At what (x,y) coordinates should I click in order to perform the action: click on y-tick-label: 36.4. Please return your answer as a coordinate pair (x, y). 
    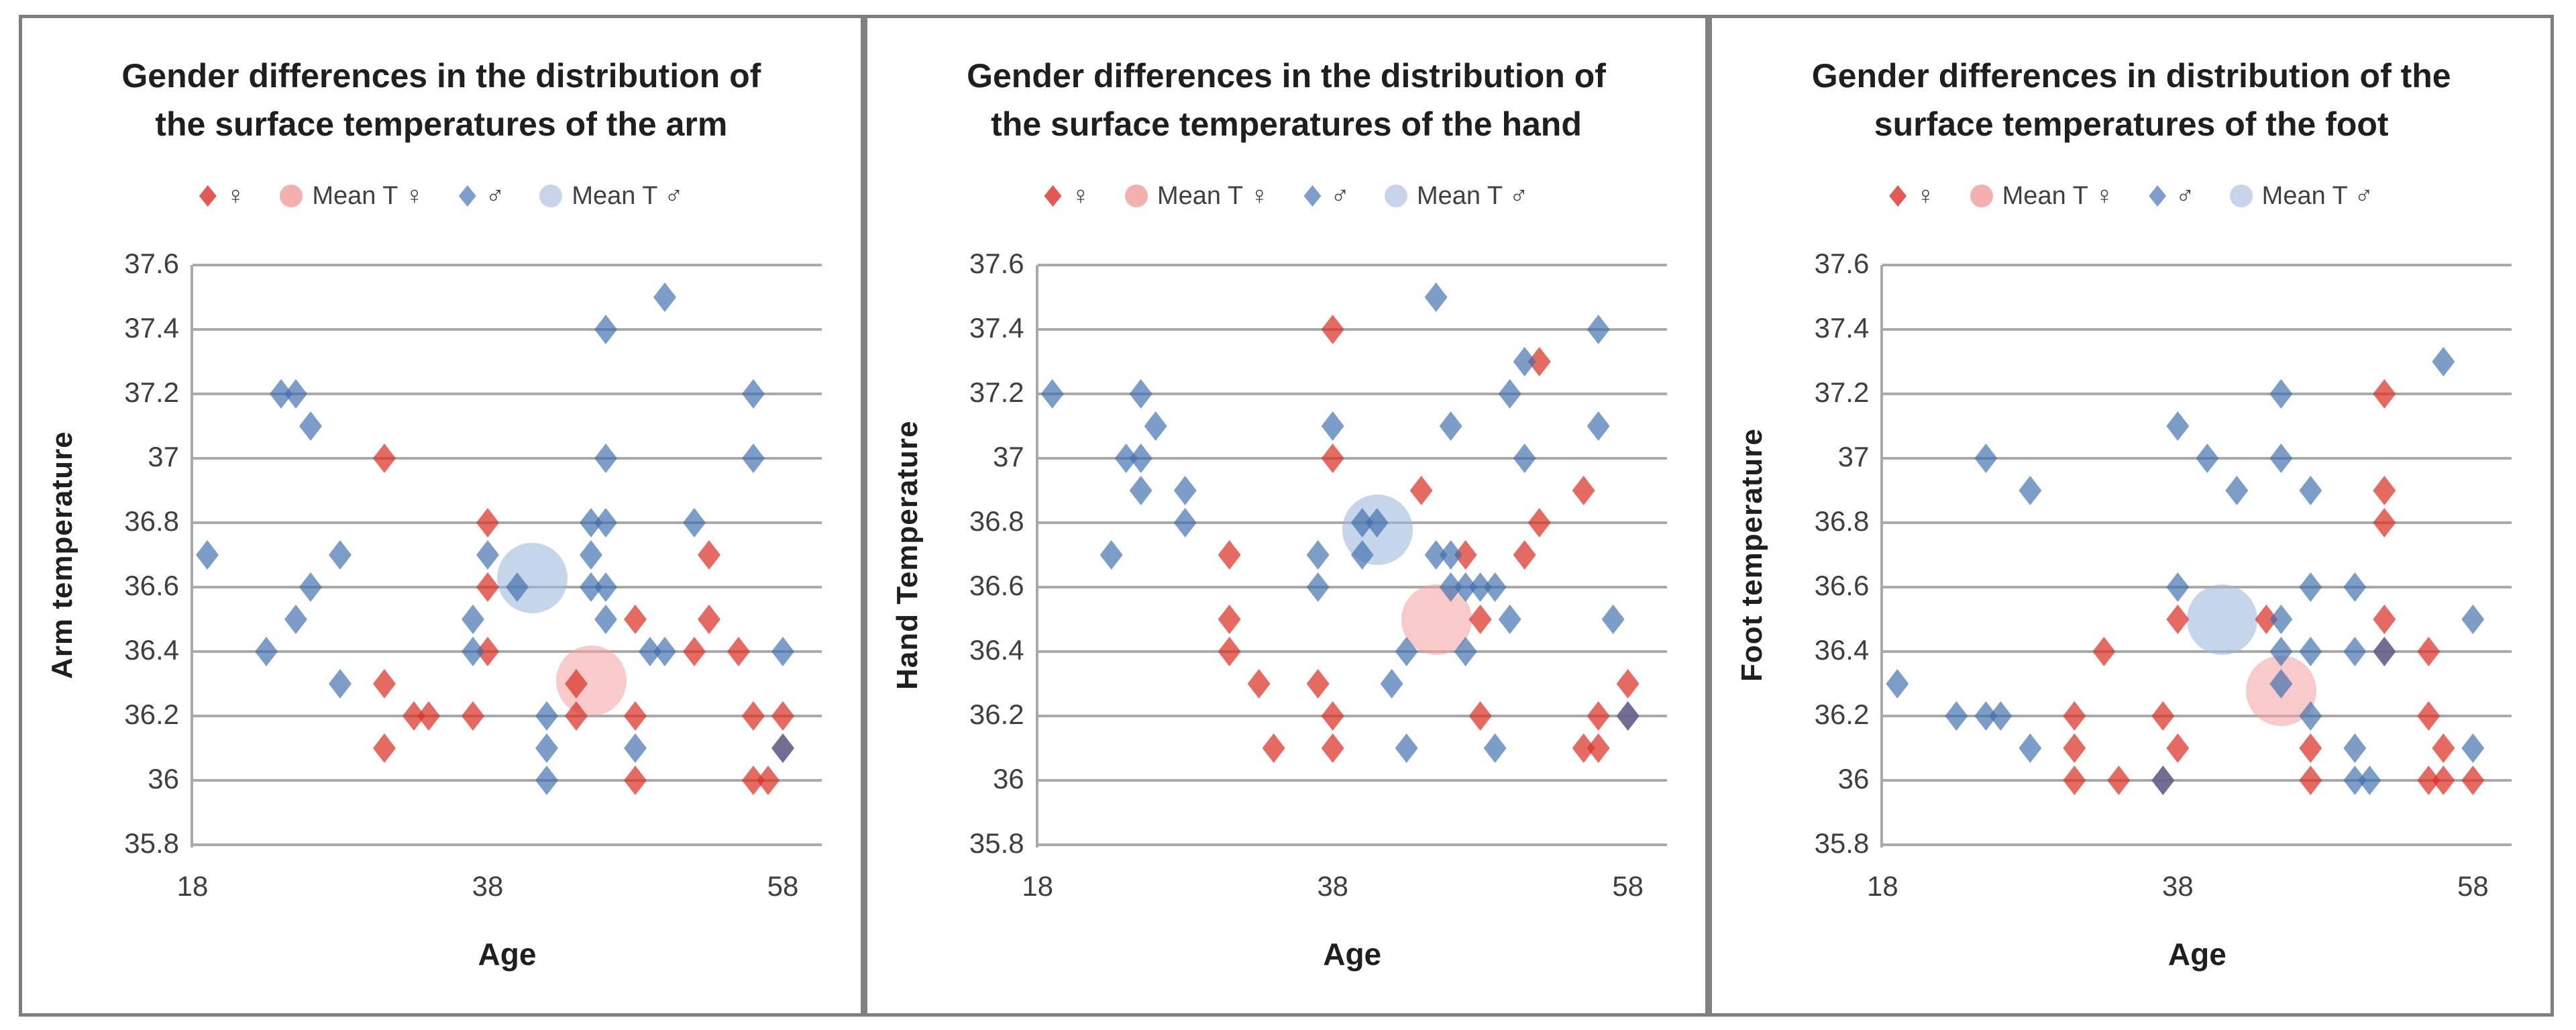
    Looking at the image, I should click on (996, 650).